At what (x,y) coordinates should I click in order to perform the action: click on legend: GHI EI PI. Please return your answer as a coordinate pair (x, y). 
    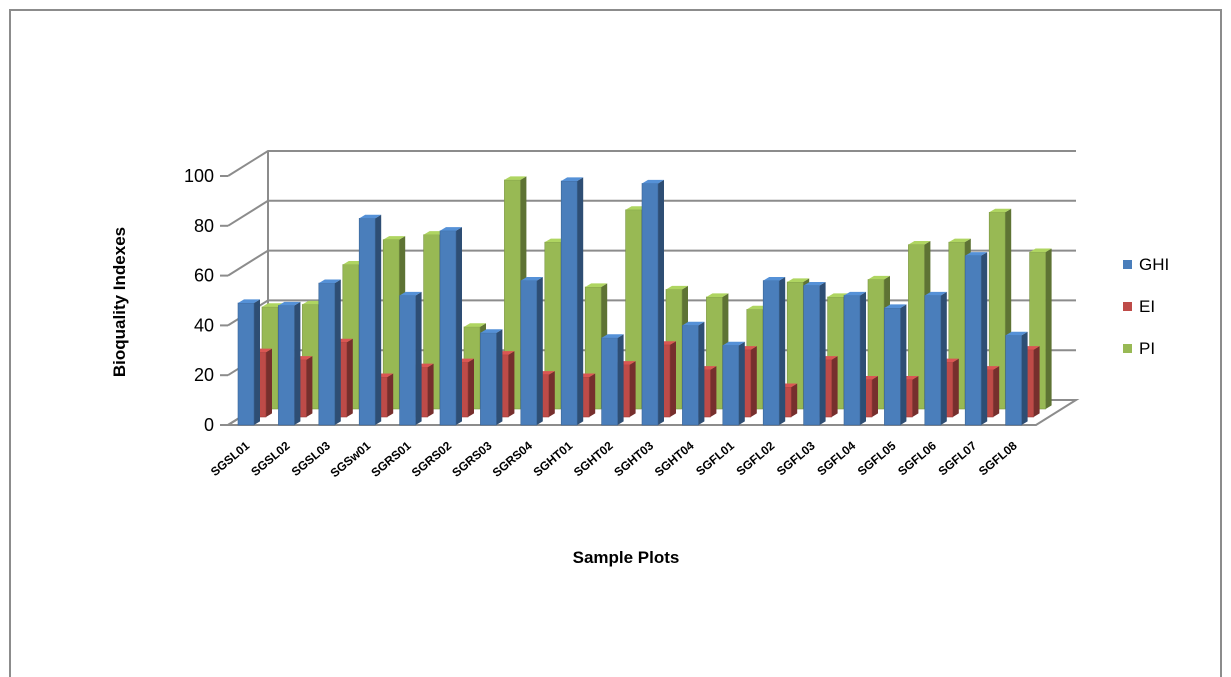
    Looking at the image, I should click on (1146, 306).